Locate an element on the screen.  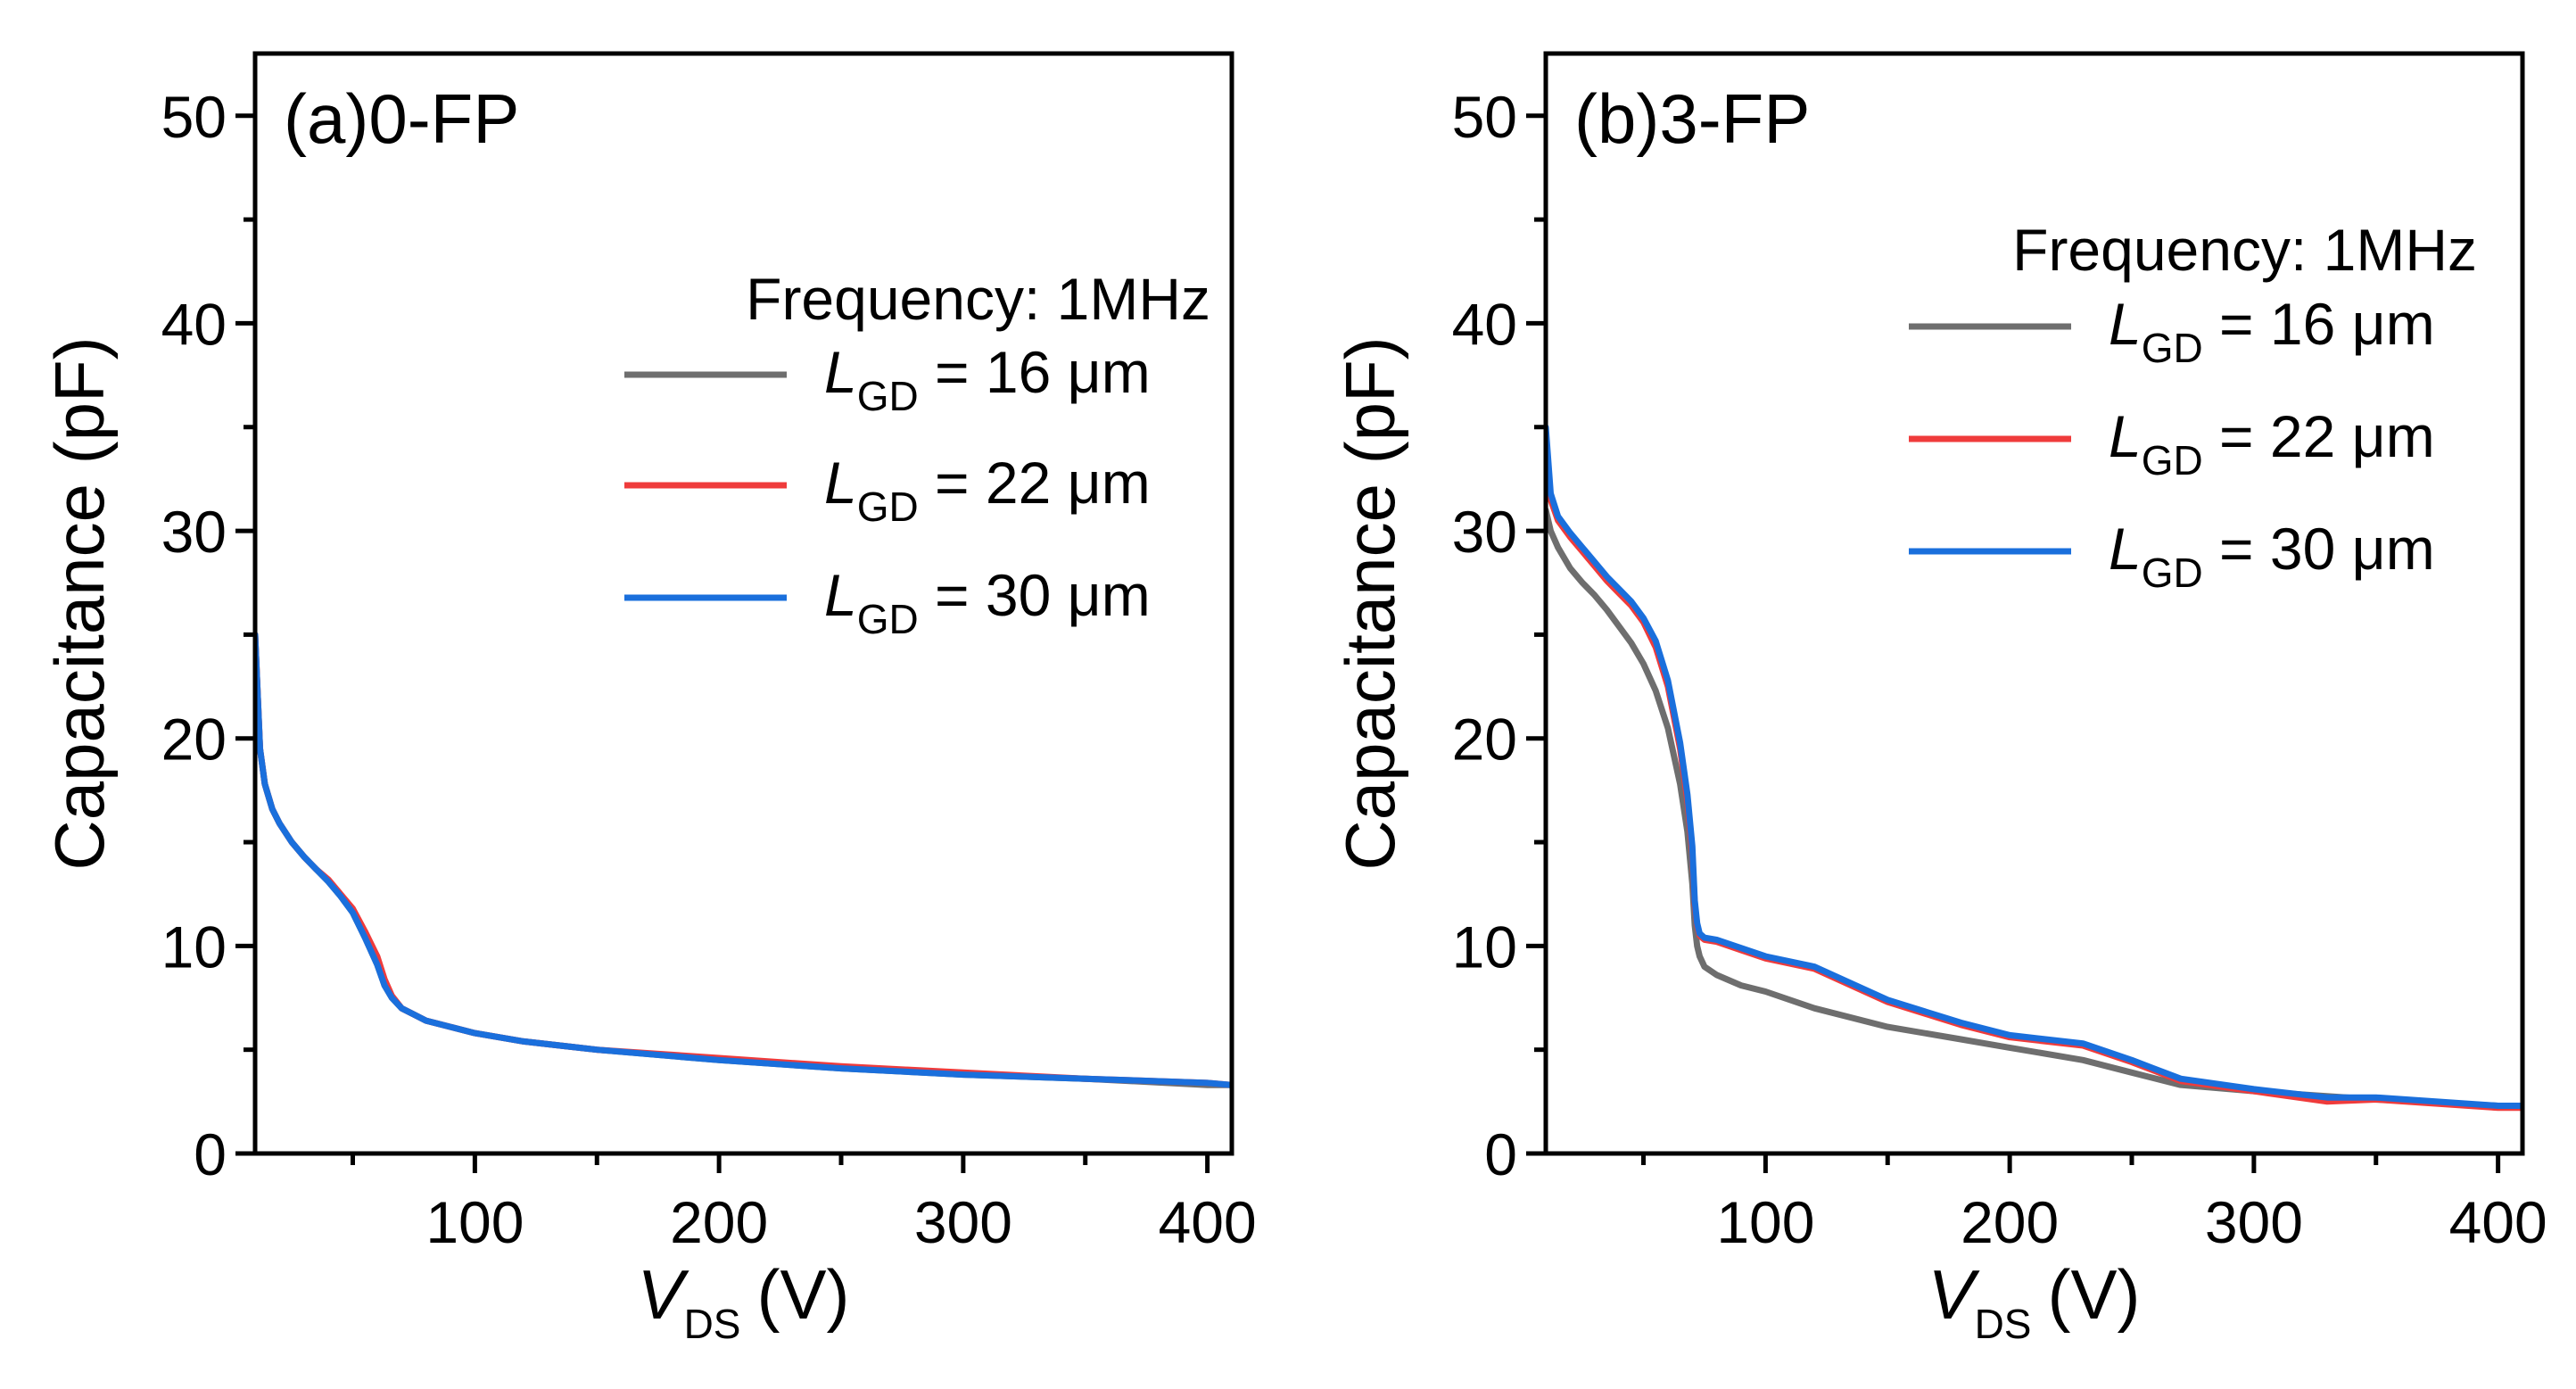
series-line-lgd22 is located at coordinates (744, 860).